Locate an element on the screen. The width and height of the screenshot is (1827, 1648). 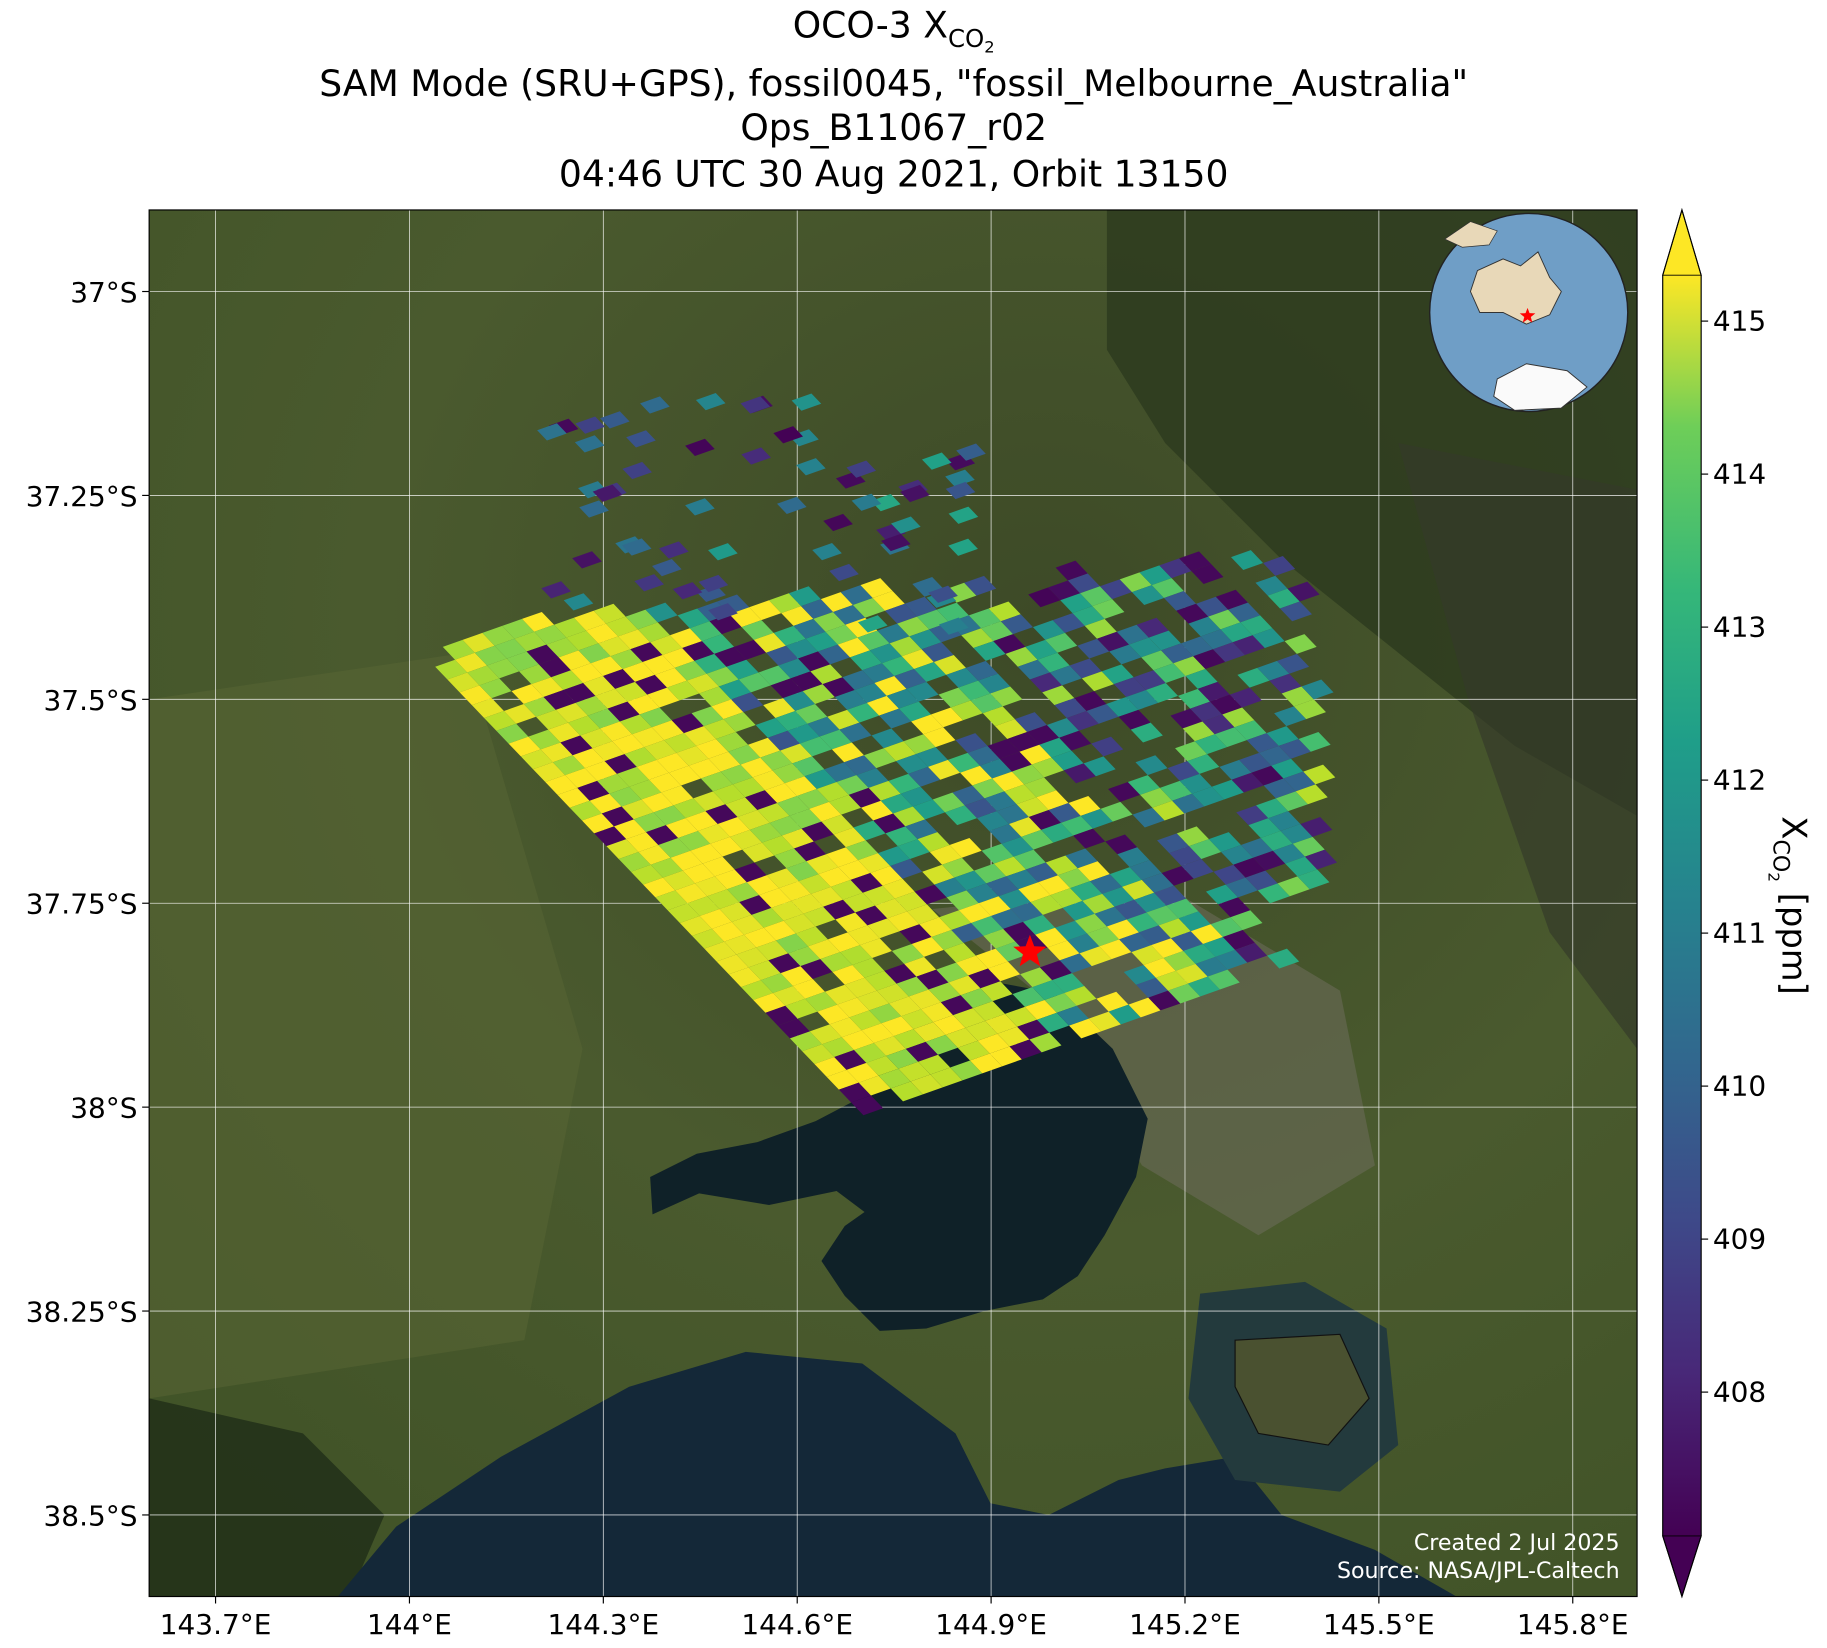
y-tick-label: 37°S is located at coordinates (103, 292).